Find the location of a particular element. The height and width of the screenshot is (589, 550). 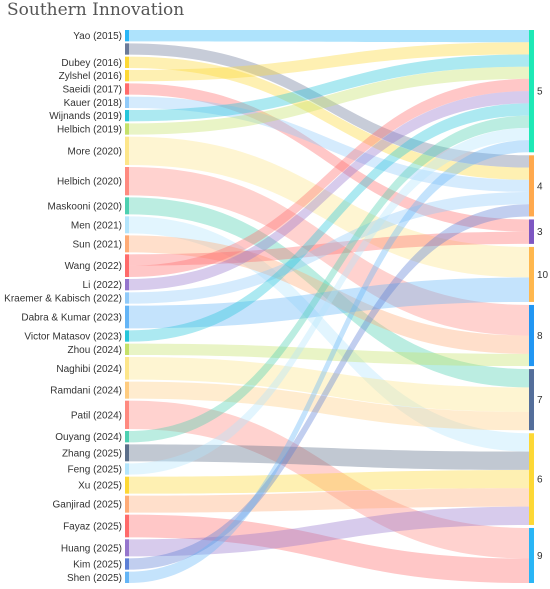

source-label: Shen (2025) is located at coordinates (94, 578).